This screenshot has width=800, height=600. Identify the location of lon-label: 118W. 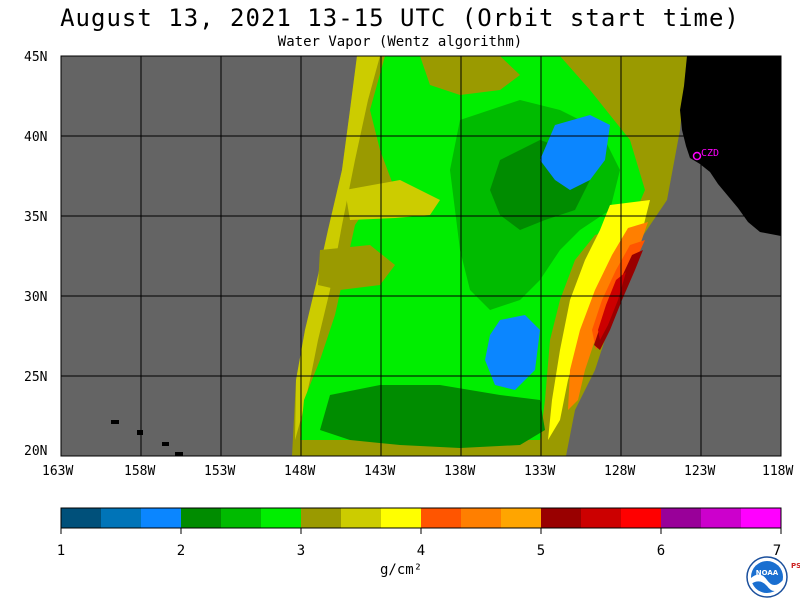
(777, 471).